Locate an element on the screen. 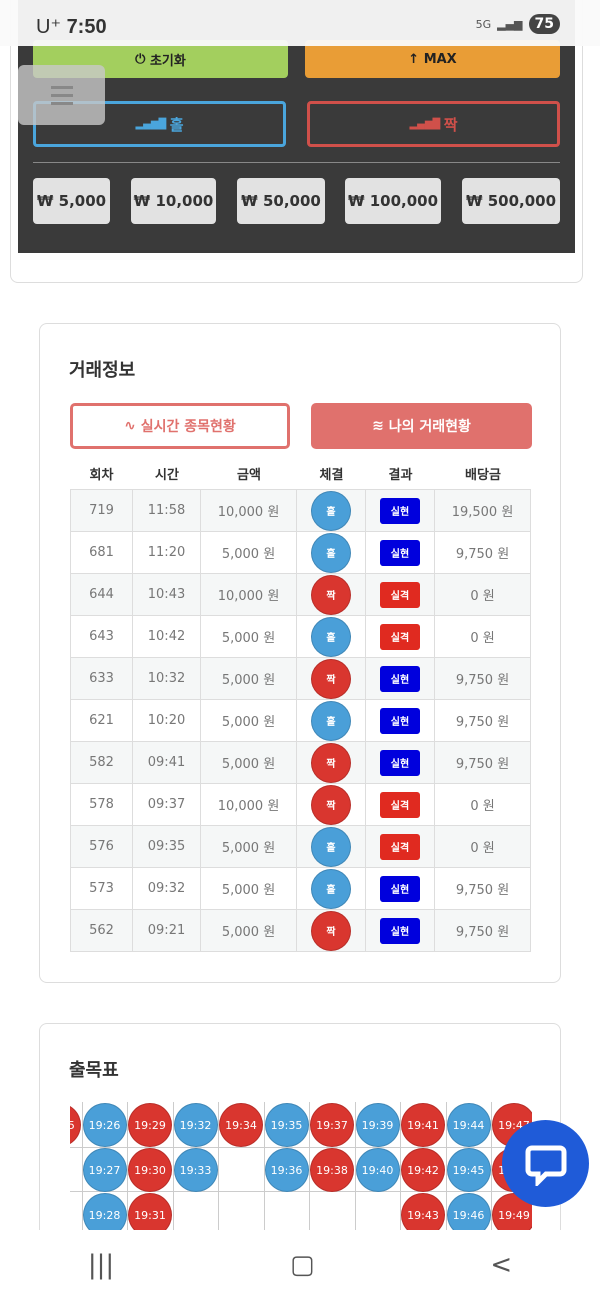  back-icon: < is located at coordinates (501, 1265).